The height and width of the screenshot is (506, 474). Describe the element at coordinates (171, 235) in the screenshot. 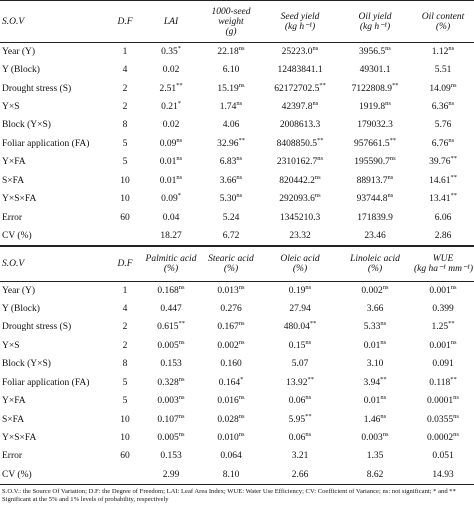

I see `value: 18.27` at that location.